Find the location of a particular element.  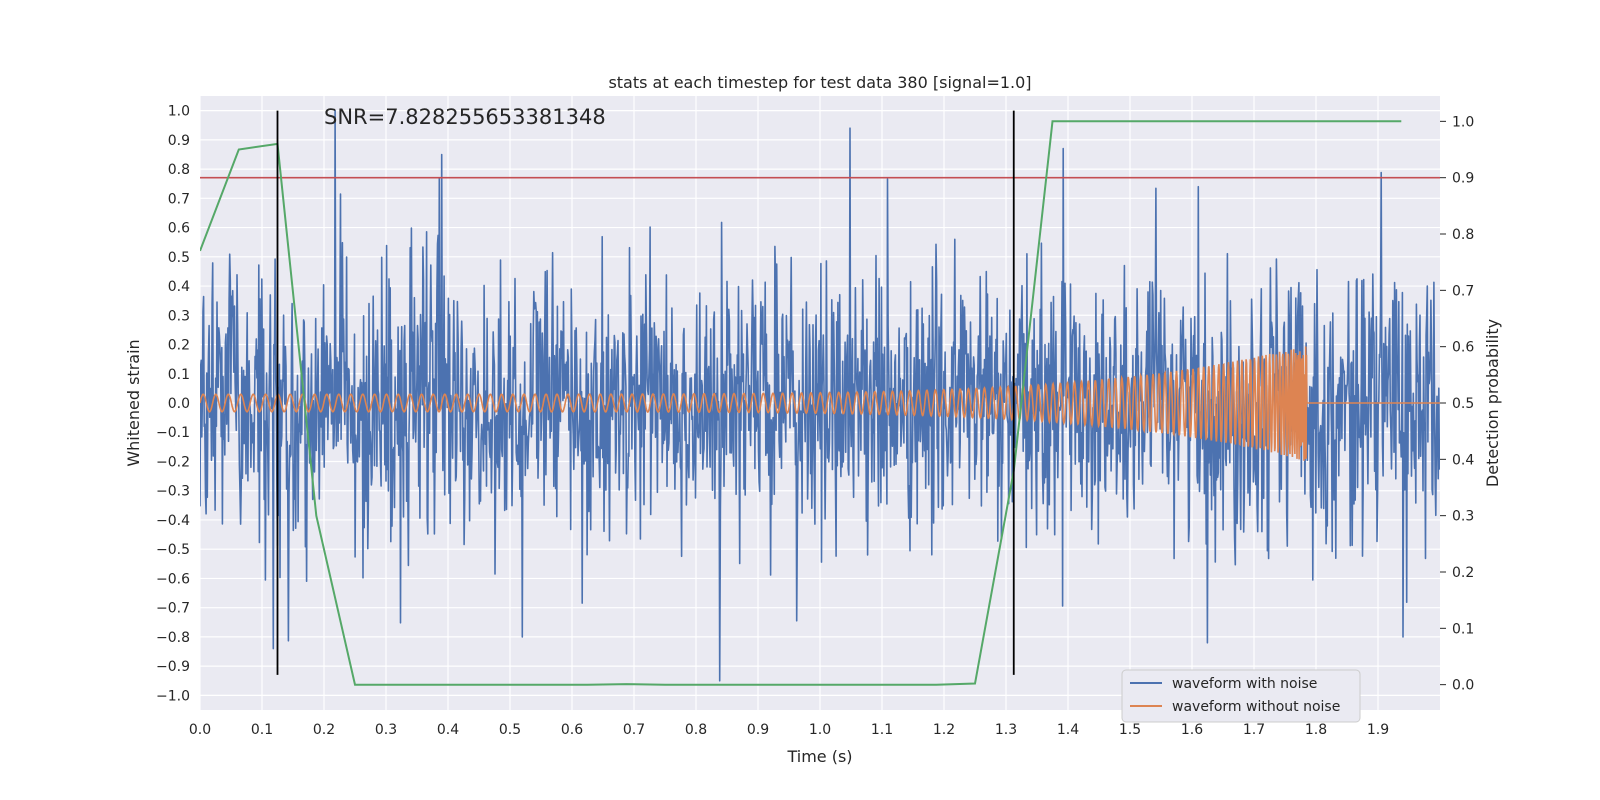

y-right-tick-label: 0.0 is located at coordinates (1463, 686).